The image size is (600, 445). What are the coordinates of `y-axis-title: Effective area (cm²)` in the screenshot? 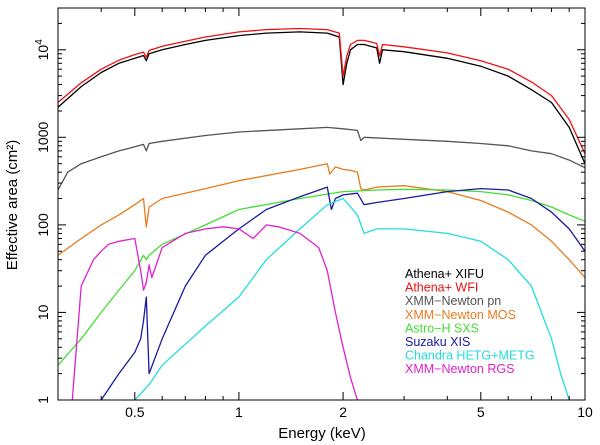 It's located at (12, 205).